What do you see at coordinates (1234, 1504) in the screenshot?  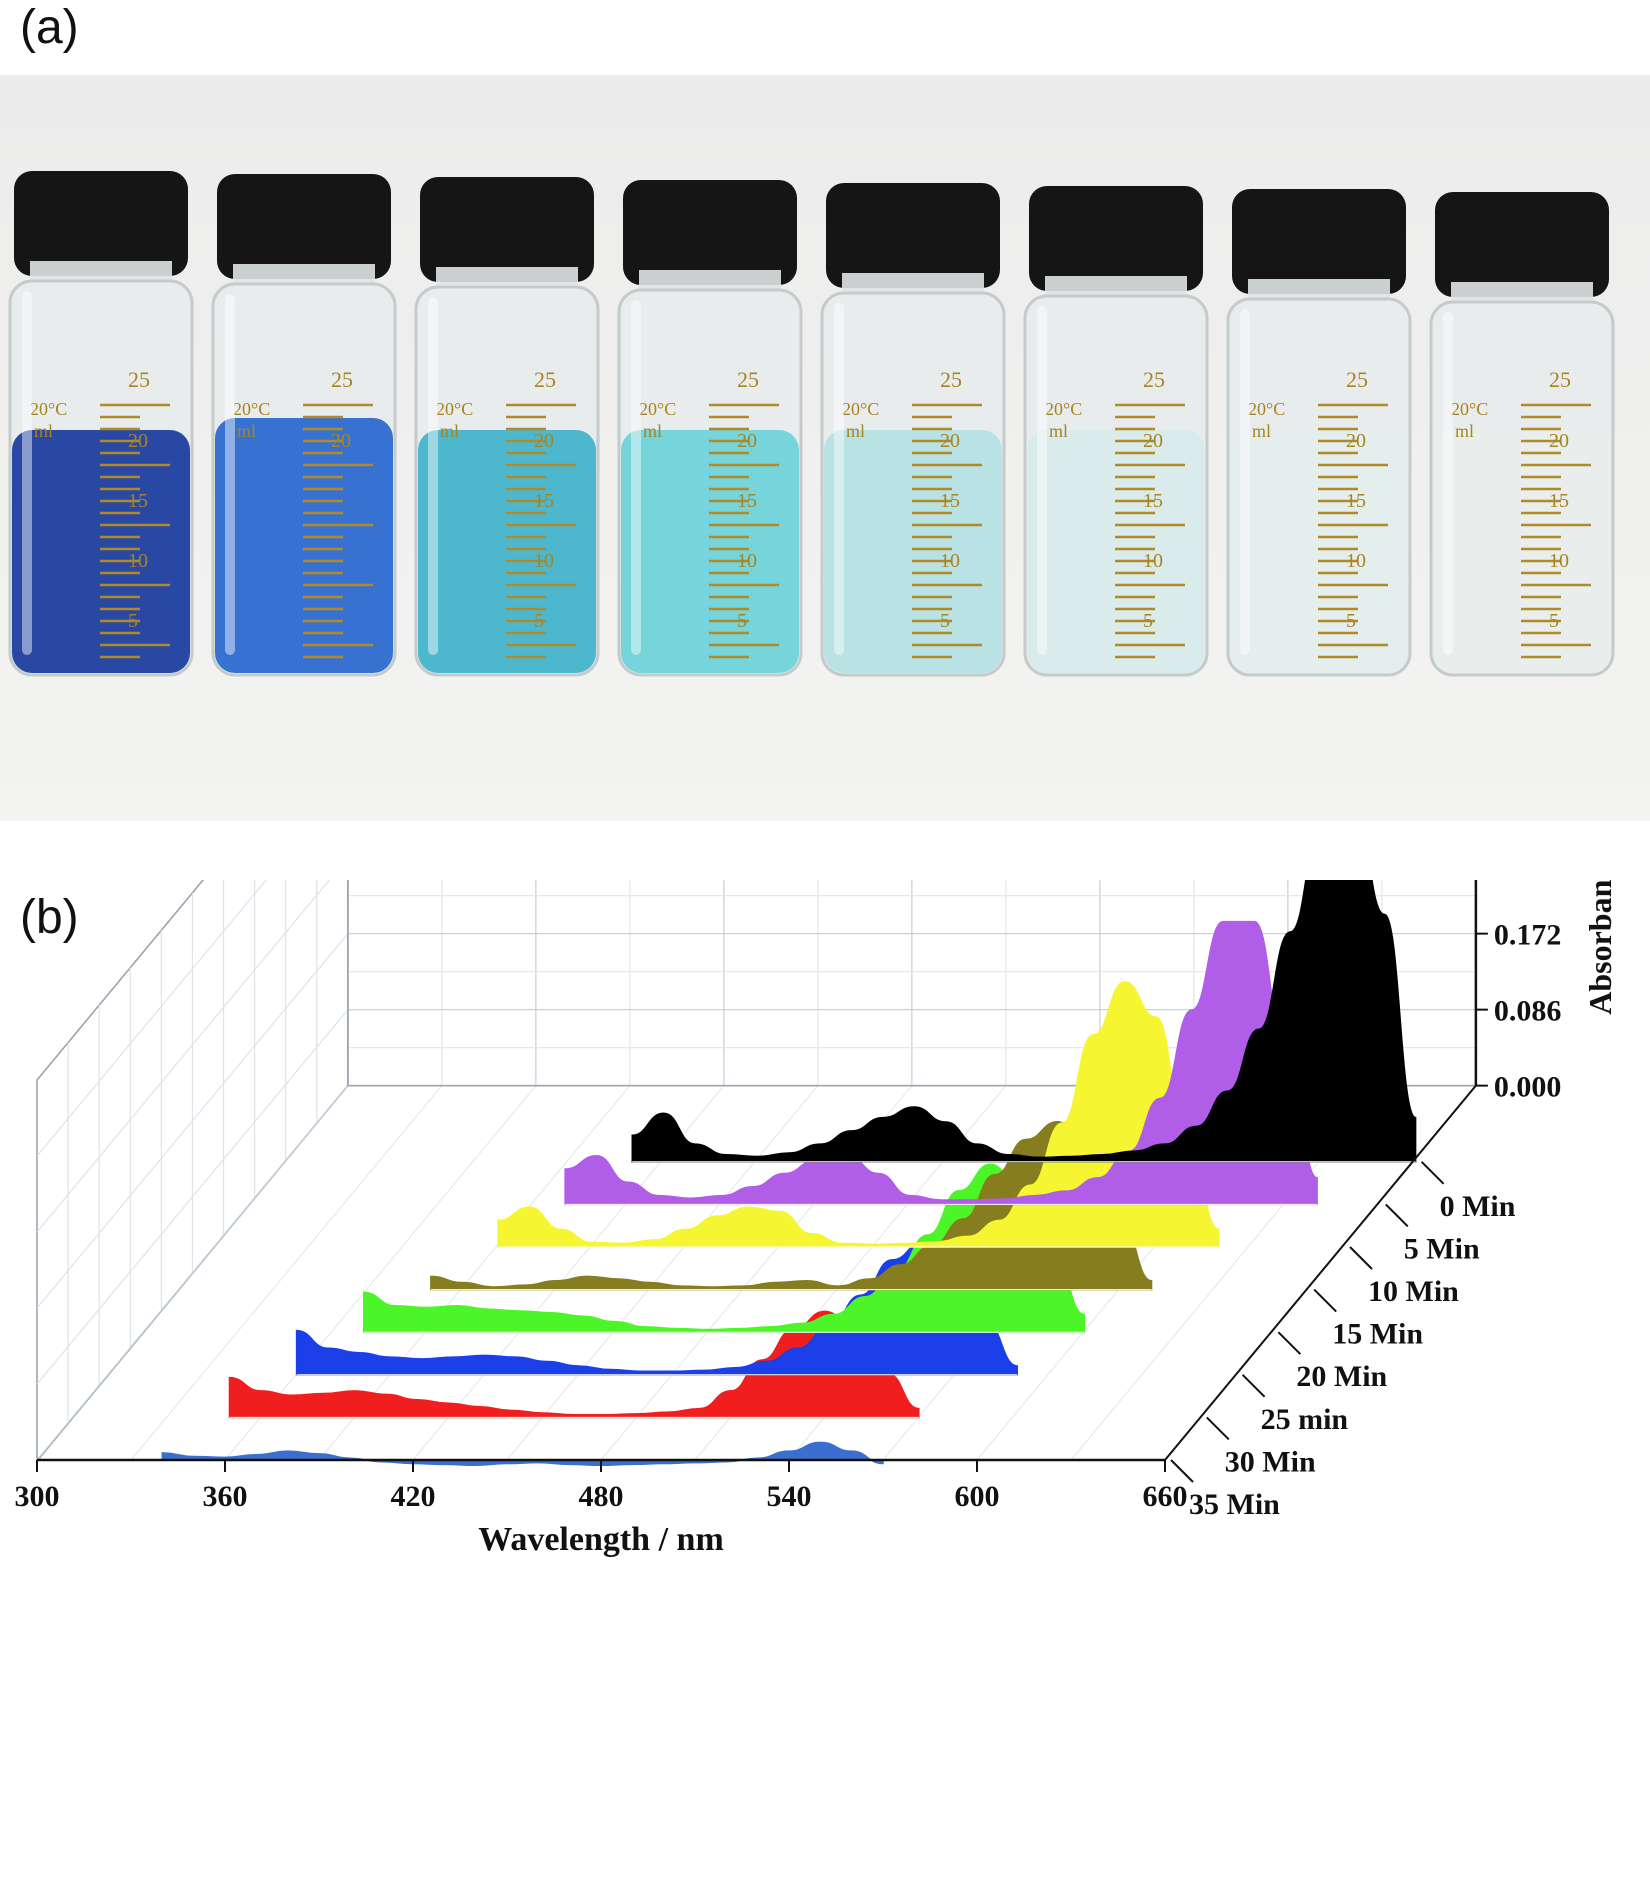 I see `series-label: 35 Min` at bounding box center [1234, 1504].